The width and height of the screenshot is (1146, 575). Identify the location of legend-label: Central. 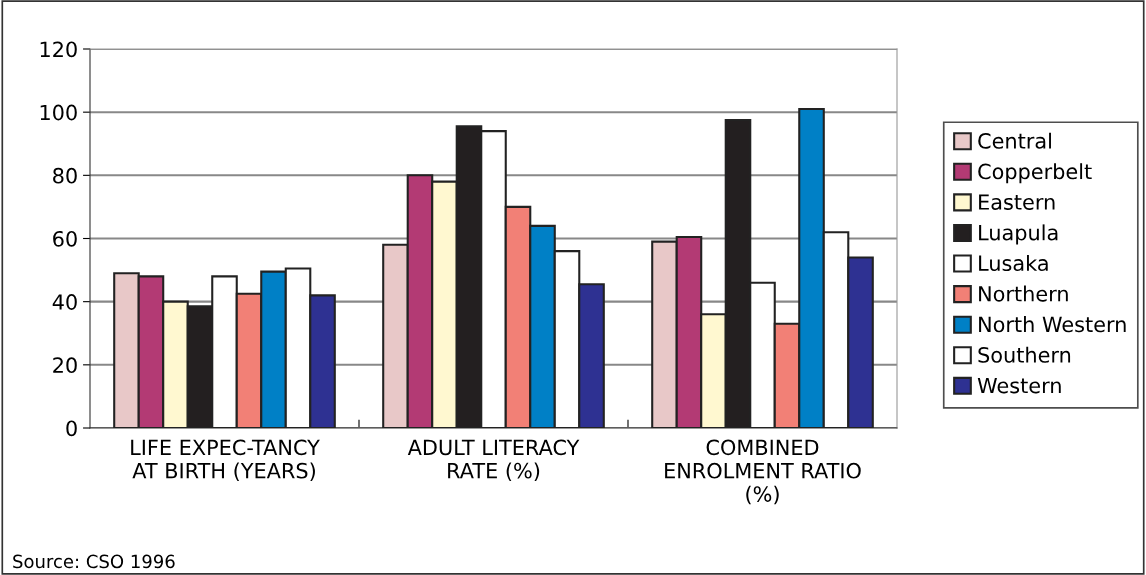
(1014, 140).